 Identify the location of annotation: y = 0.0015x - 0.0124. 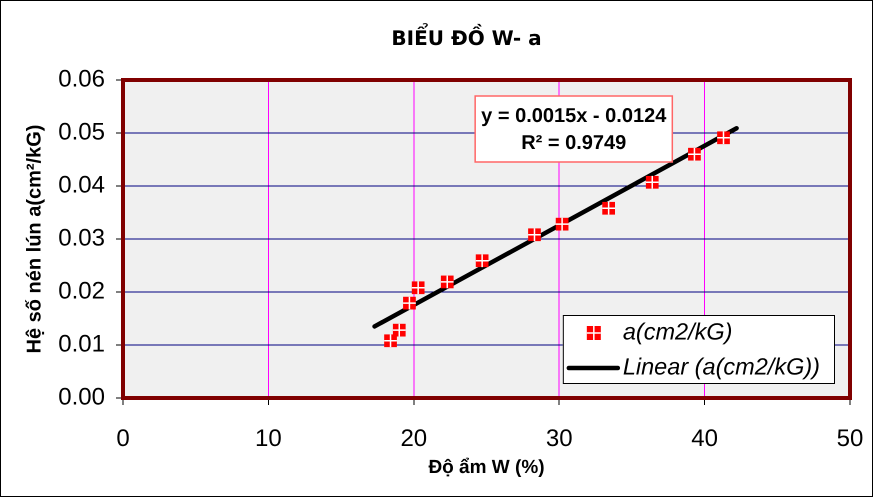
(574, 116).